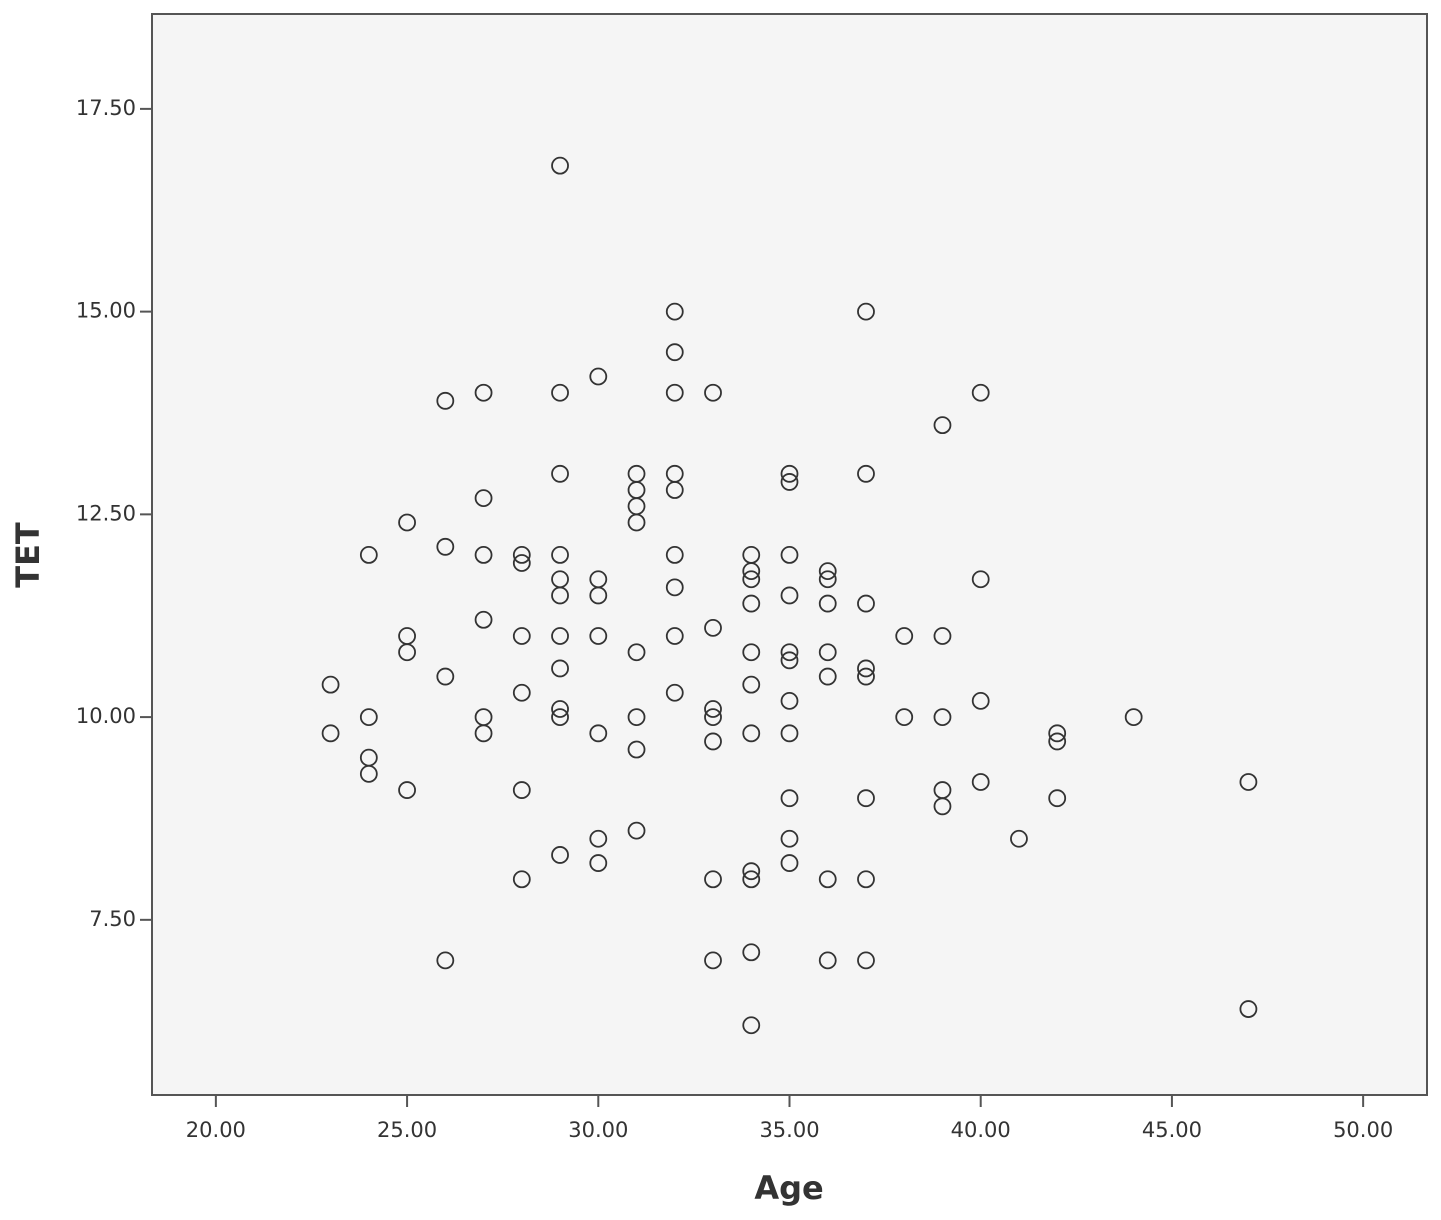 The width and height of the screenshot is (1441, 1220). What do you see at coordinates (788, 1188) in the screenshot?
I see `x-axis-title: Age` at bounding box center [788, 1188].